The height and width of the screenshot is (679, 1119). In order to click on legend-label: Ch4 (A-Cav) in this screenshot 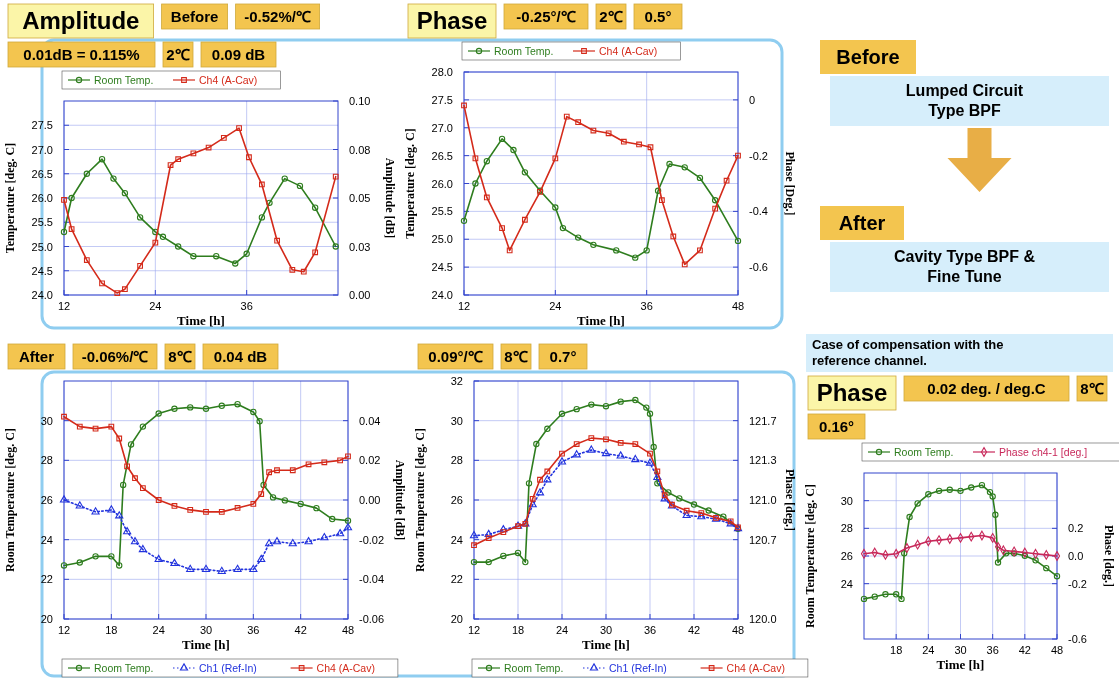, I will do `click(228, 80)`.